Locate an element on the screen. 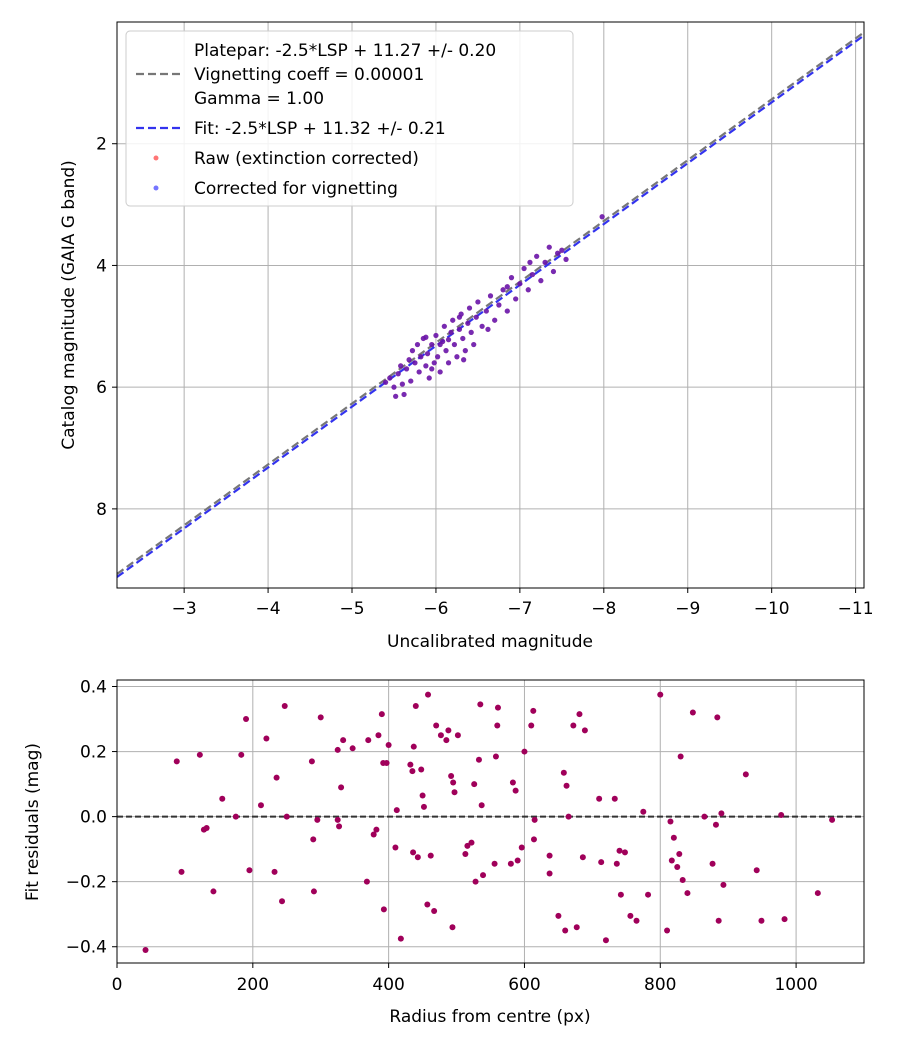 The height and width of the screenshot is (1050, 900). bottom-y-axis-ticks: −0.4 −0.2 0.0 0.2 0.4 is located at coordinates (91, 818).